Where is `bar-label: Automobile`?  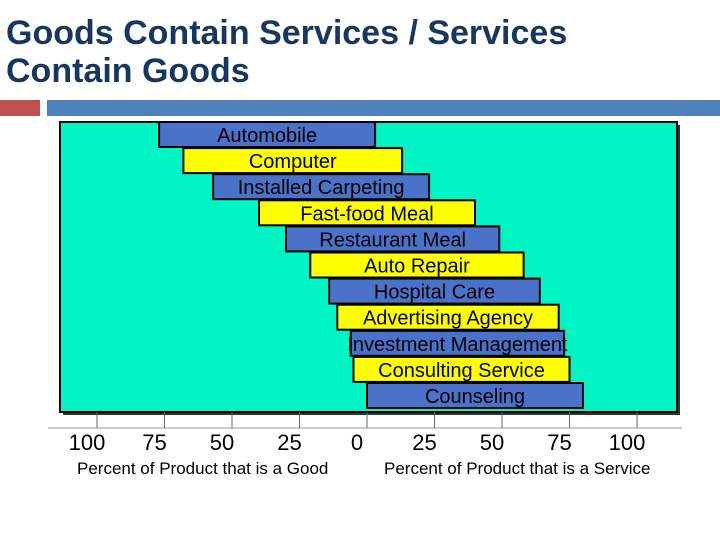 bar-label: Automobile is located at coordinates (267, 136).